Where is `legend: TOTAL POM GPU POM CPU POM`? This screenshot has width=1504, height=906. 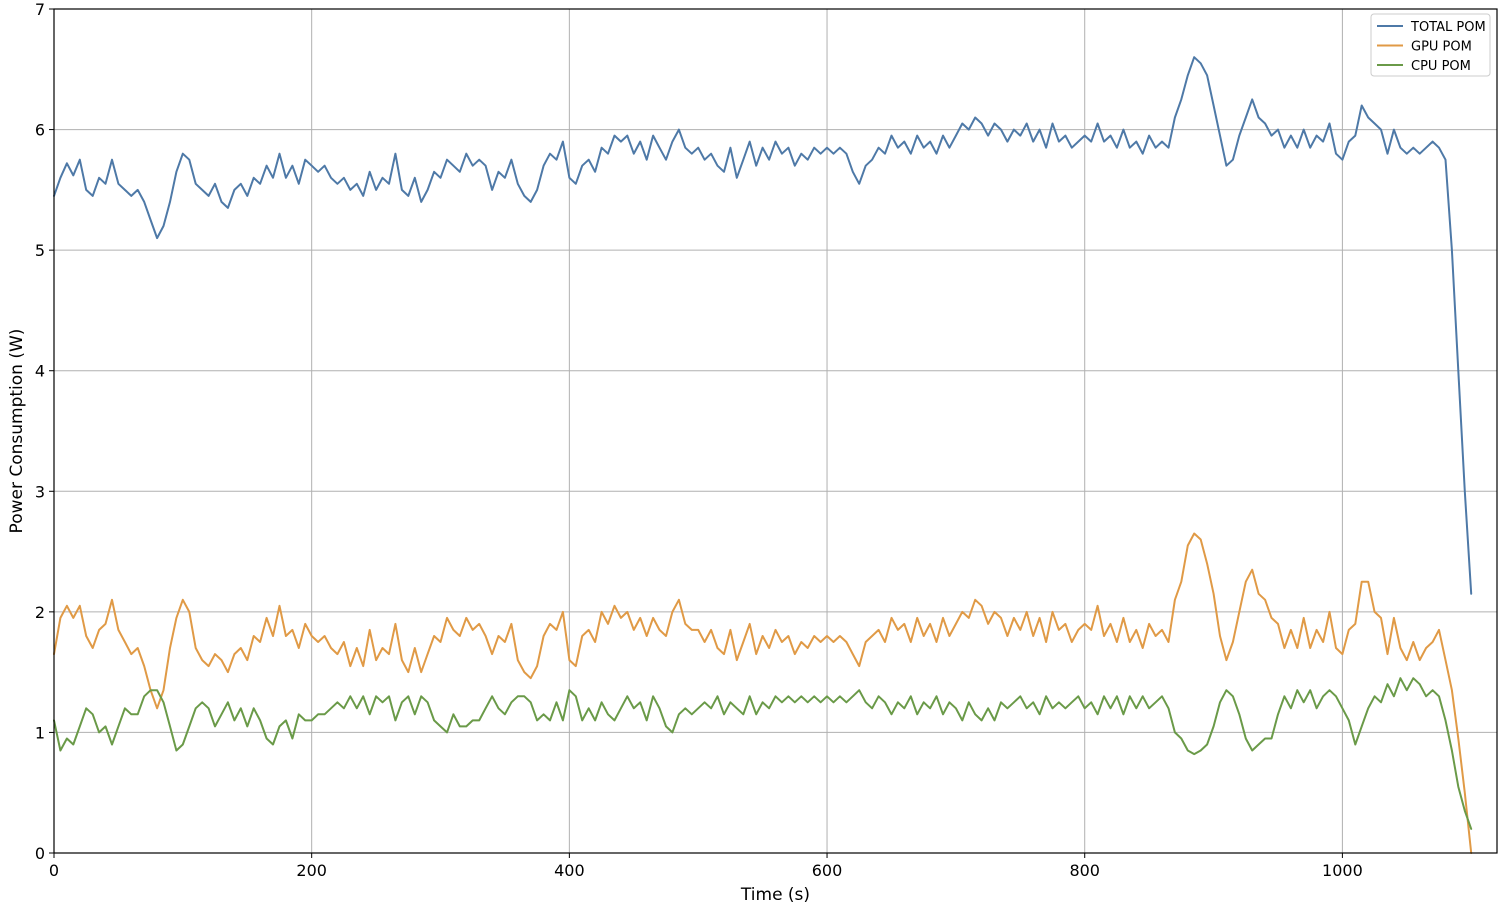 legend: TOTAL POM GPU POM CPU POM is located at coordinates (1430, 45).